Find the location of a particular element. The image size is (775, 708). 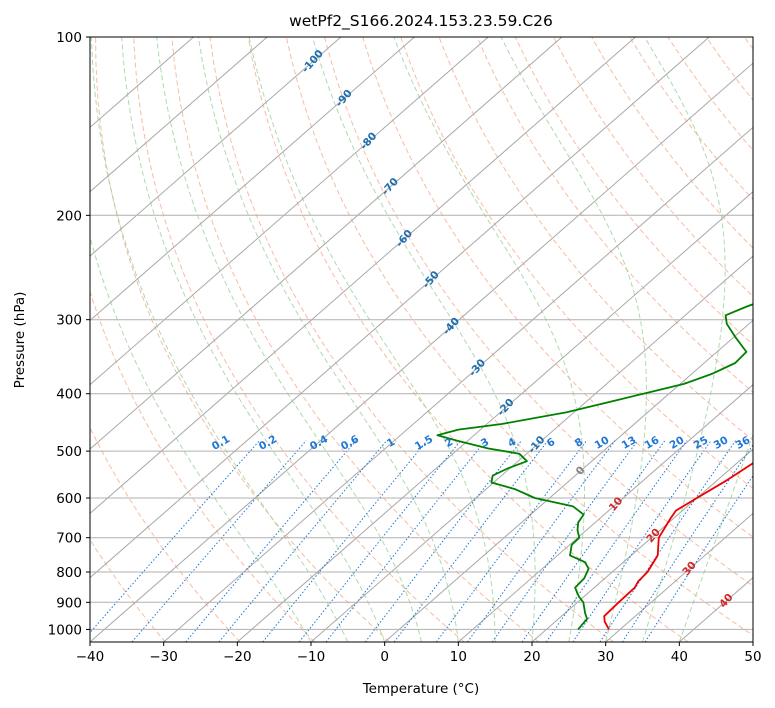

y-tick-label: 100 is located at coordinates (69, 38).